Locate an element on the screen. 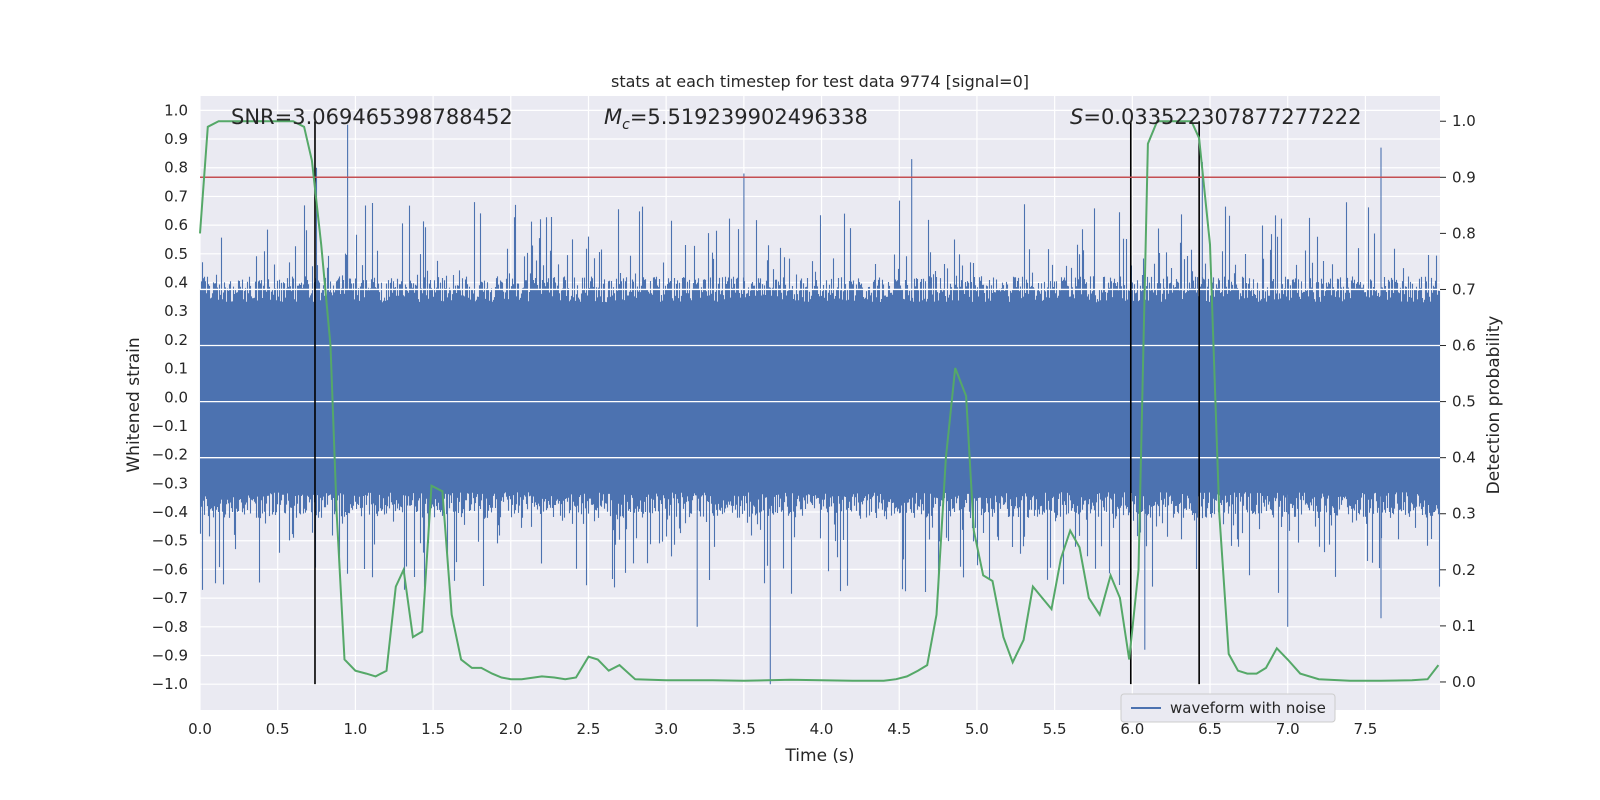  y-tick-label: 0.5 is located at coordinates (176, 254).